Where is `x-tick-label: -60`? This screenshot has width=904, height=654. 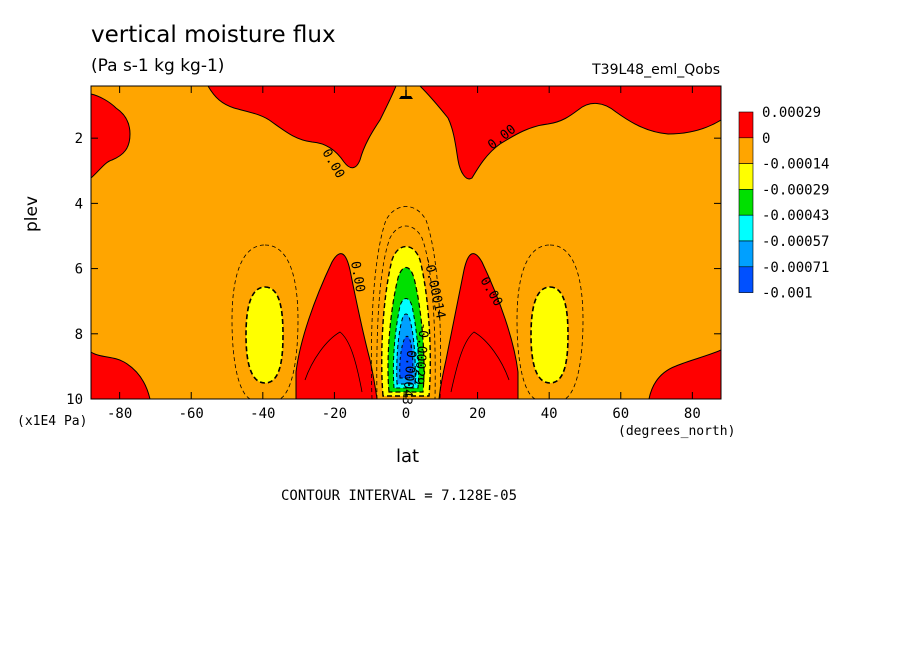 x-tick-label: -60 is located at coordinates (191, 414).